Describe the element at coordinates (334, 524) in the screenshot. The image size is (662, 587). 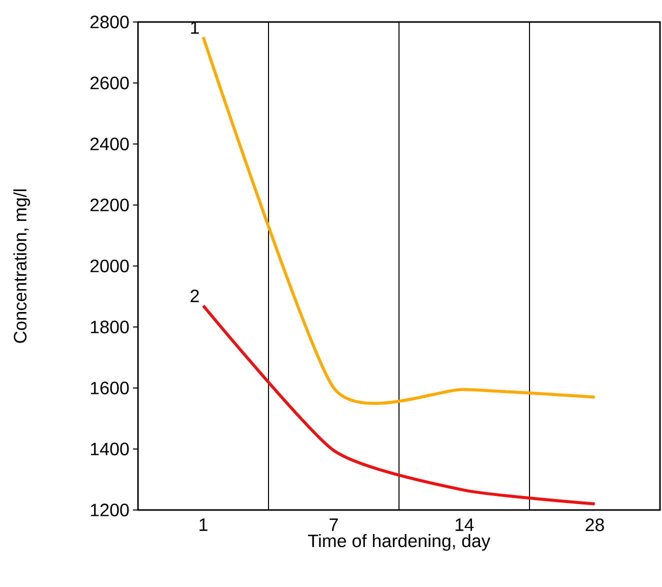
I see `x-tick-label: 7` at that location.